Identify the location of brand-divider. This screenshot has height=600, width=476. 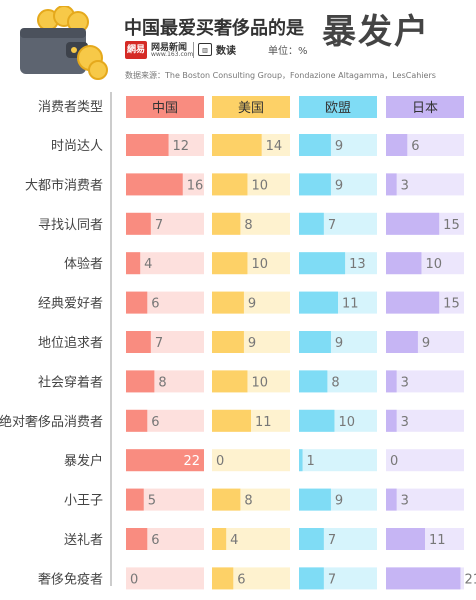
(193, 50).